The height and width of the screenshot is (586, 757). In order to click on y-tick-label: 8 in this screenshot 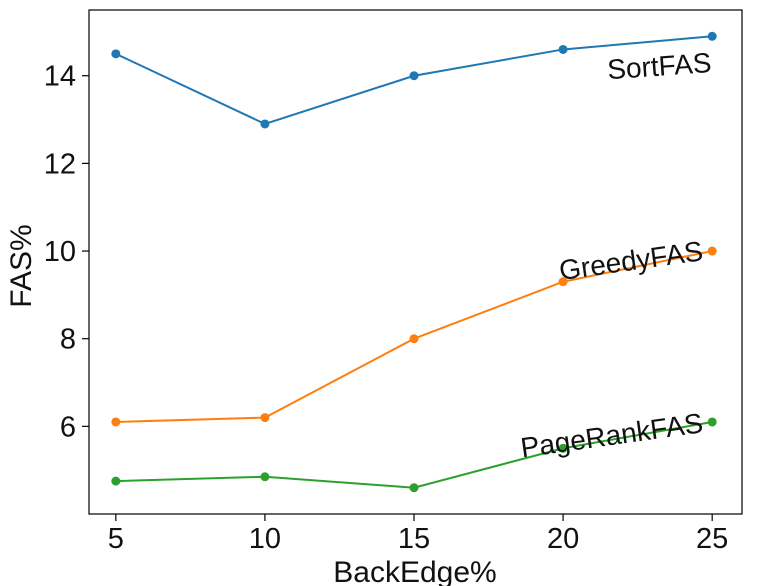, I will do `click(68, 340)`.